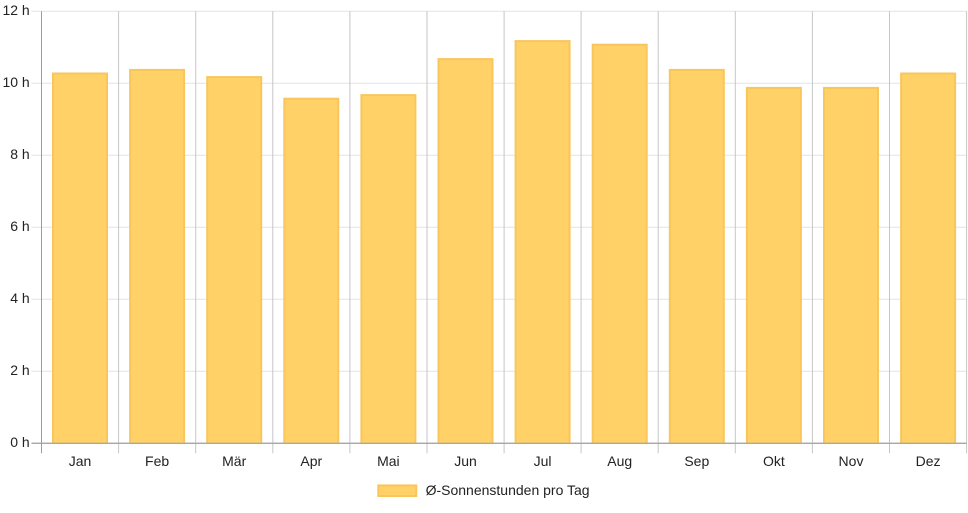 The width and height of the screenshot is (968, 513). I want to click on svg-text: 0 h, so click(19, 442).